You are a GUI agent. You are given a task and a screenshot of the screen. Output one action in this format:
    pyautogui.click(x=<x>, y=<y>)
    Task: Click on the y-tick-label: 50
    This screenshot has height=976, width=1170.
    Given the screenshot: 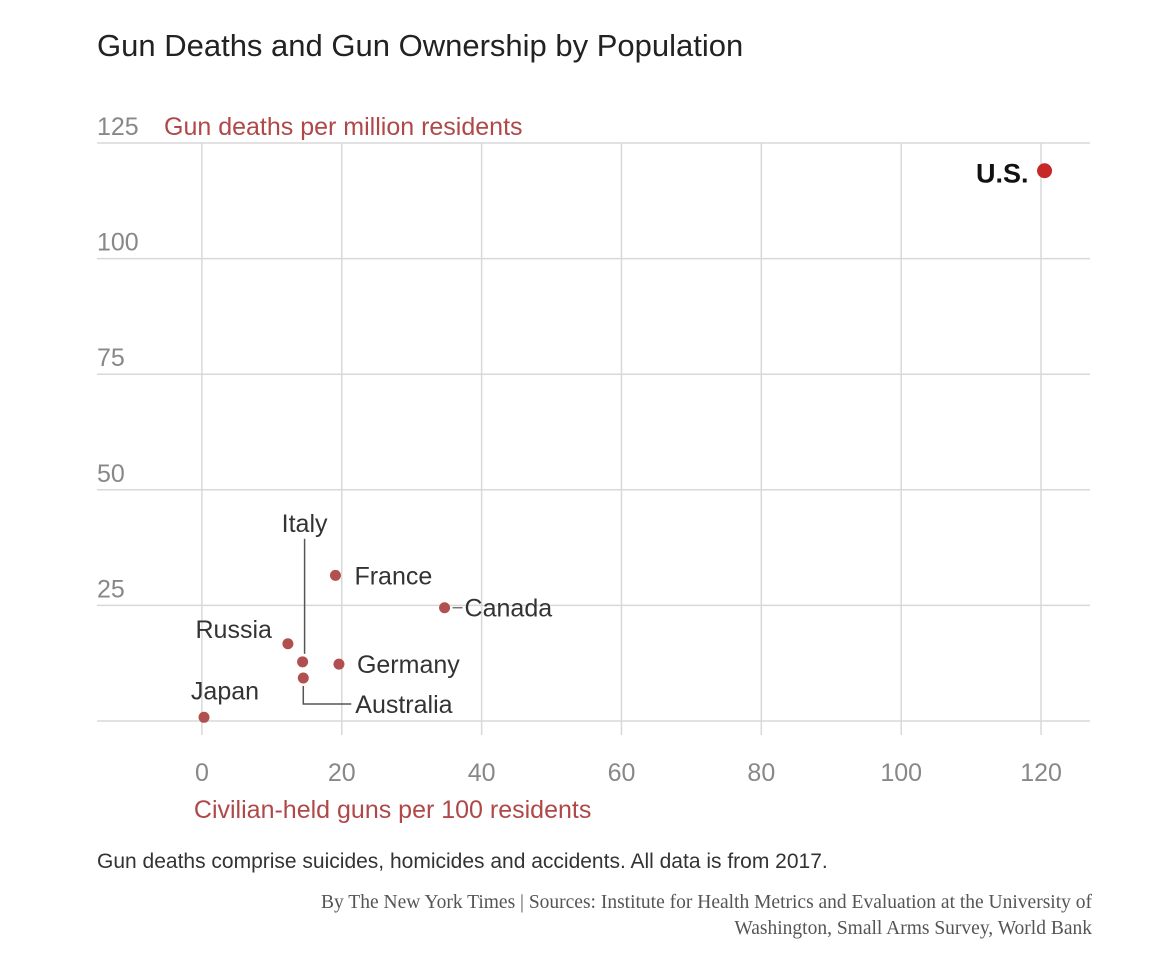 What is the action you would take?
    pyautogui.click(x=111, y=474)
    